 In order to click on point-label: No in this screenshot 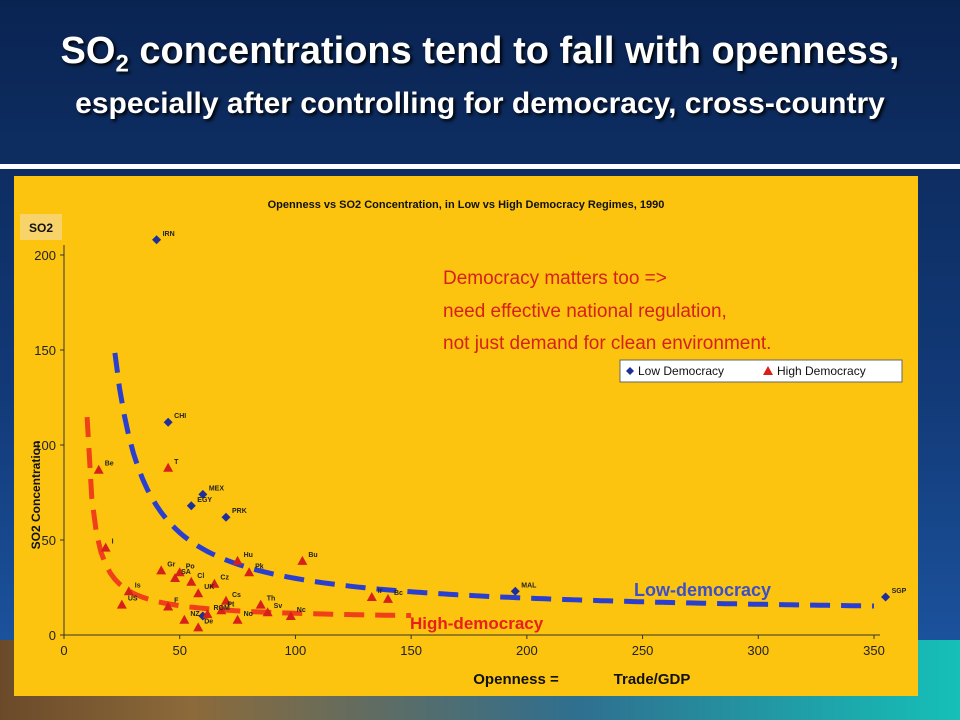, I will do `click(248, 614)`.